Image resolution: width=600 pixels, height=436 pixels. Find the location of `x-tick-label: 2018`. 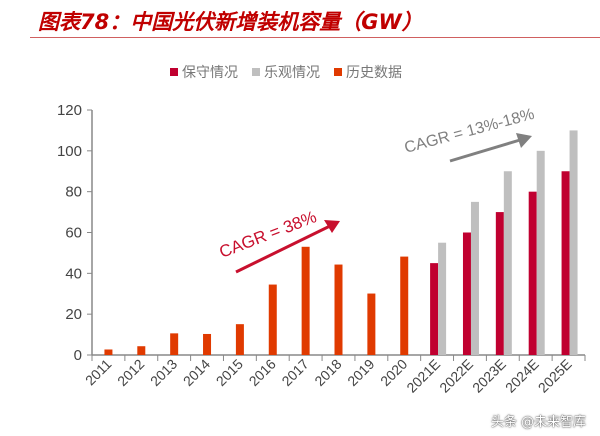

x-tick-label: 2018 is located at coordinates (327, 372).